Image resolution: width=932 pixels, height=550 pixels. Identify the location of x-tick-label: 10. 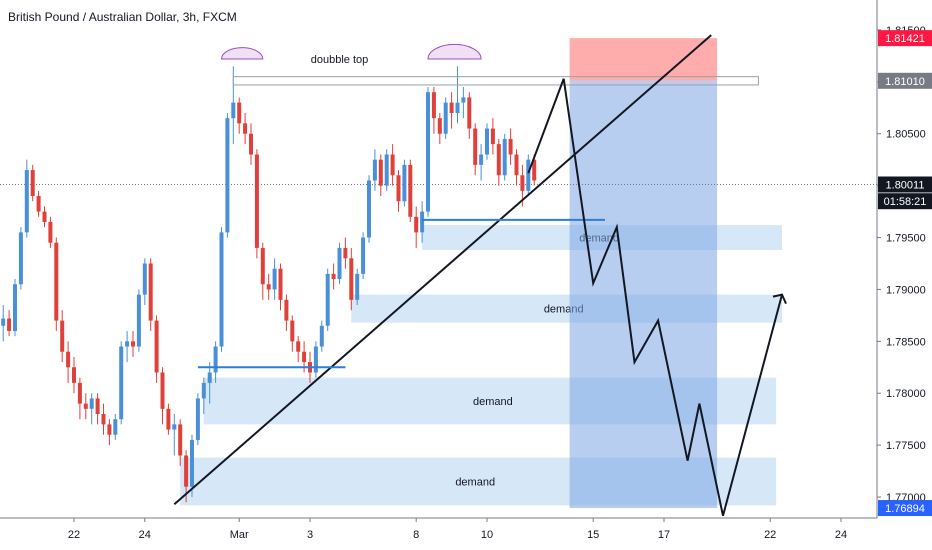
(487, 535).